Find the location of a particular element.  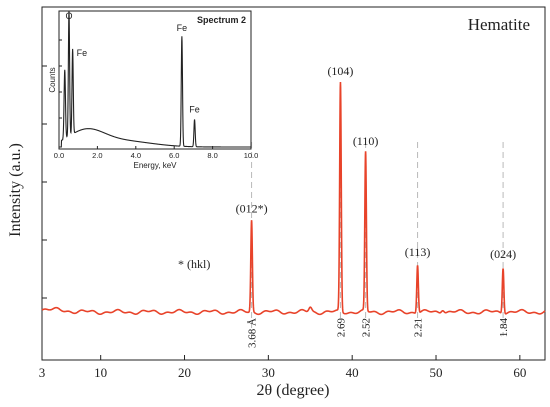

inset-x-tick-label: 0.0 is located at coordinates (59, 155).